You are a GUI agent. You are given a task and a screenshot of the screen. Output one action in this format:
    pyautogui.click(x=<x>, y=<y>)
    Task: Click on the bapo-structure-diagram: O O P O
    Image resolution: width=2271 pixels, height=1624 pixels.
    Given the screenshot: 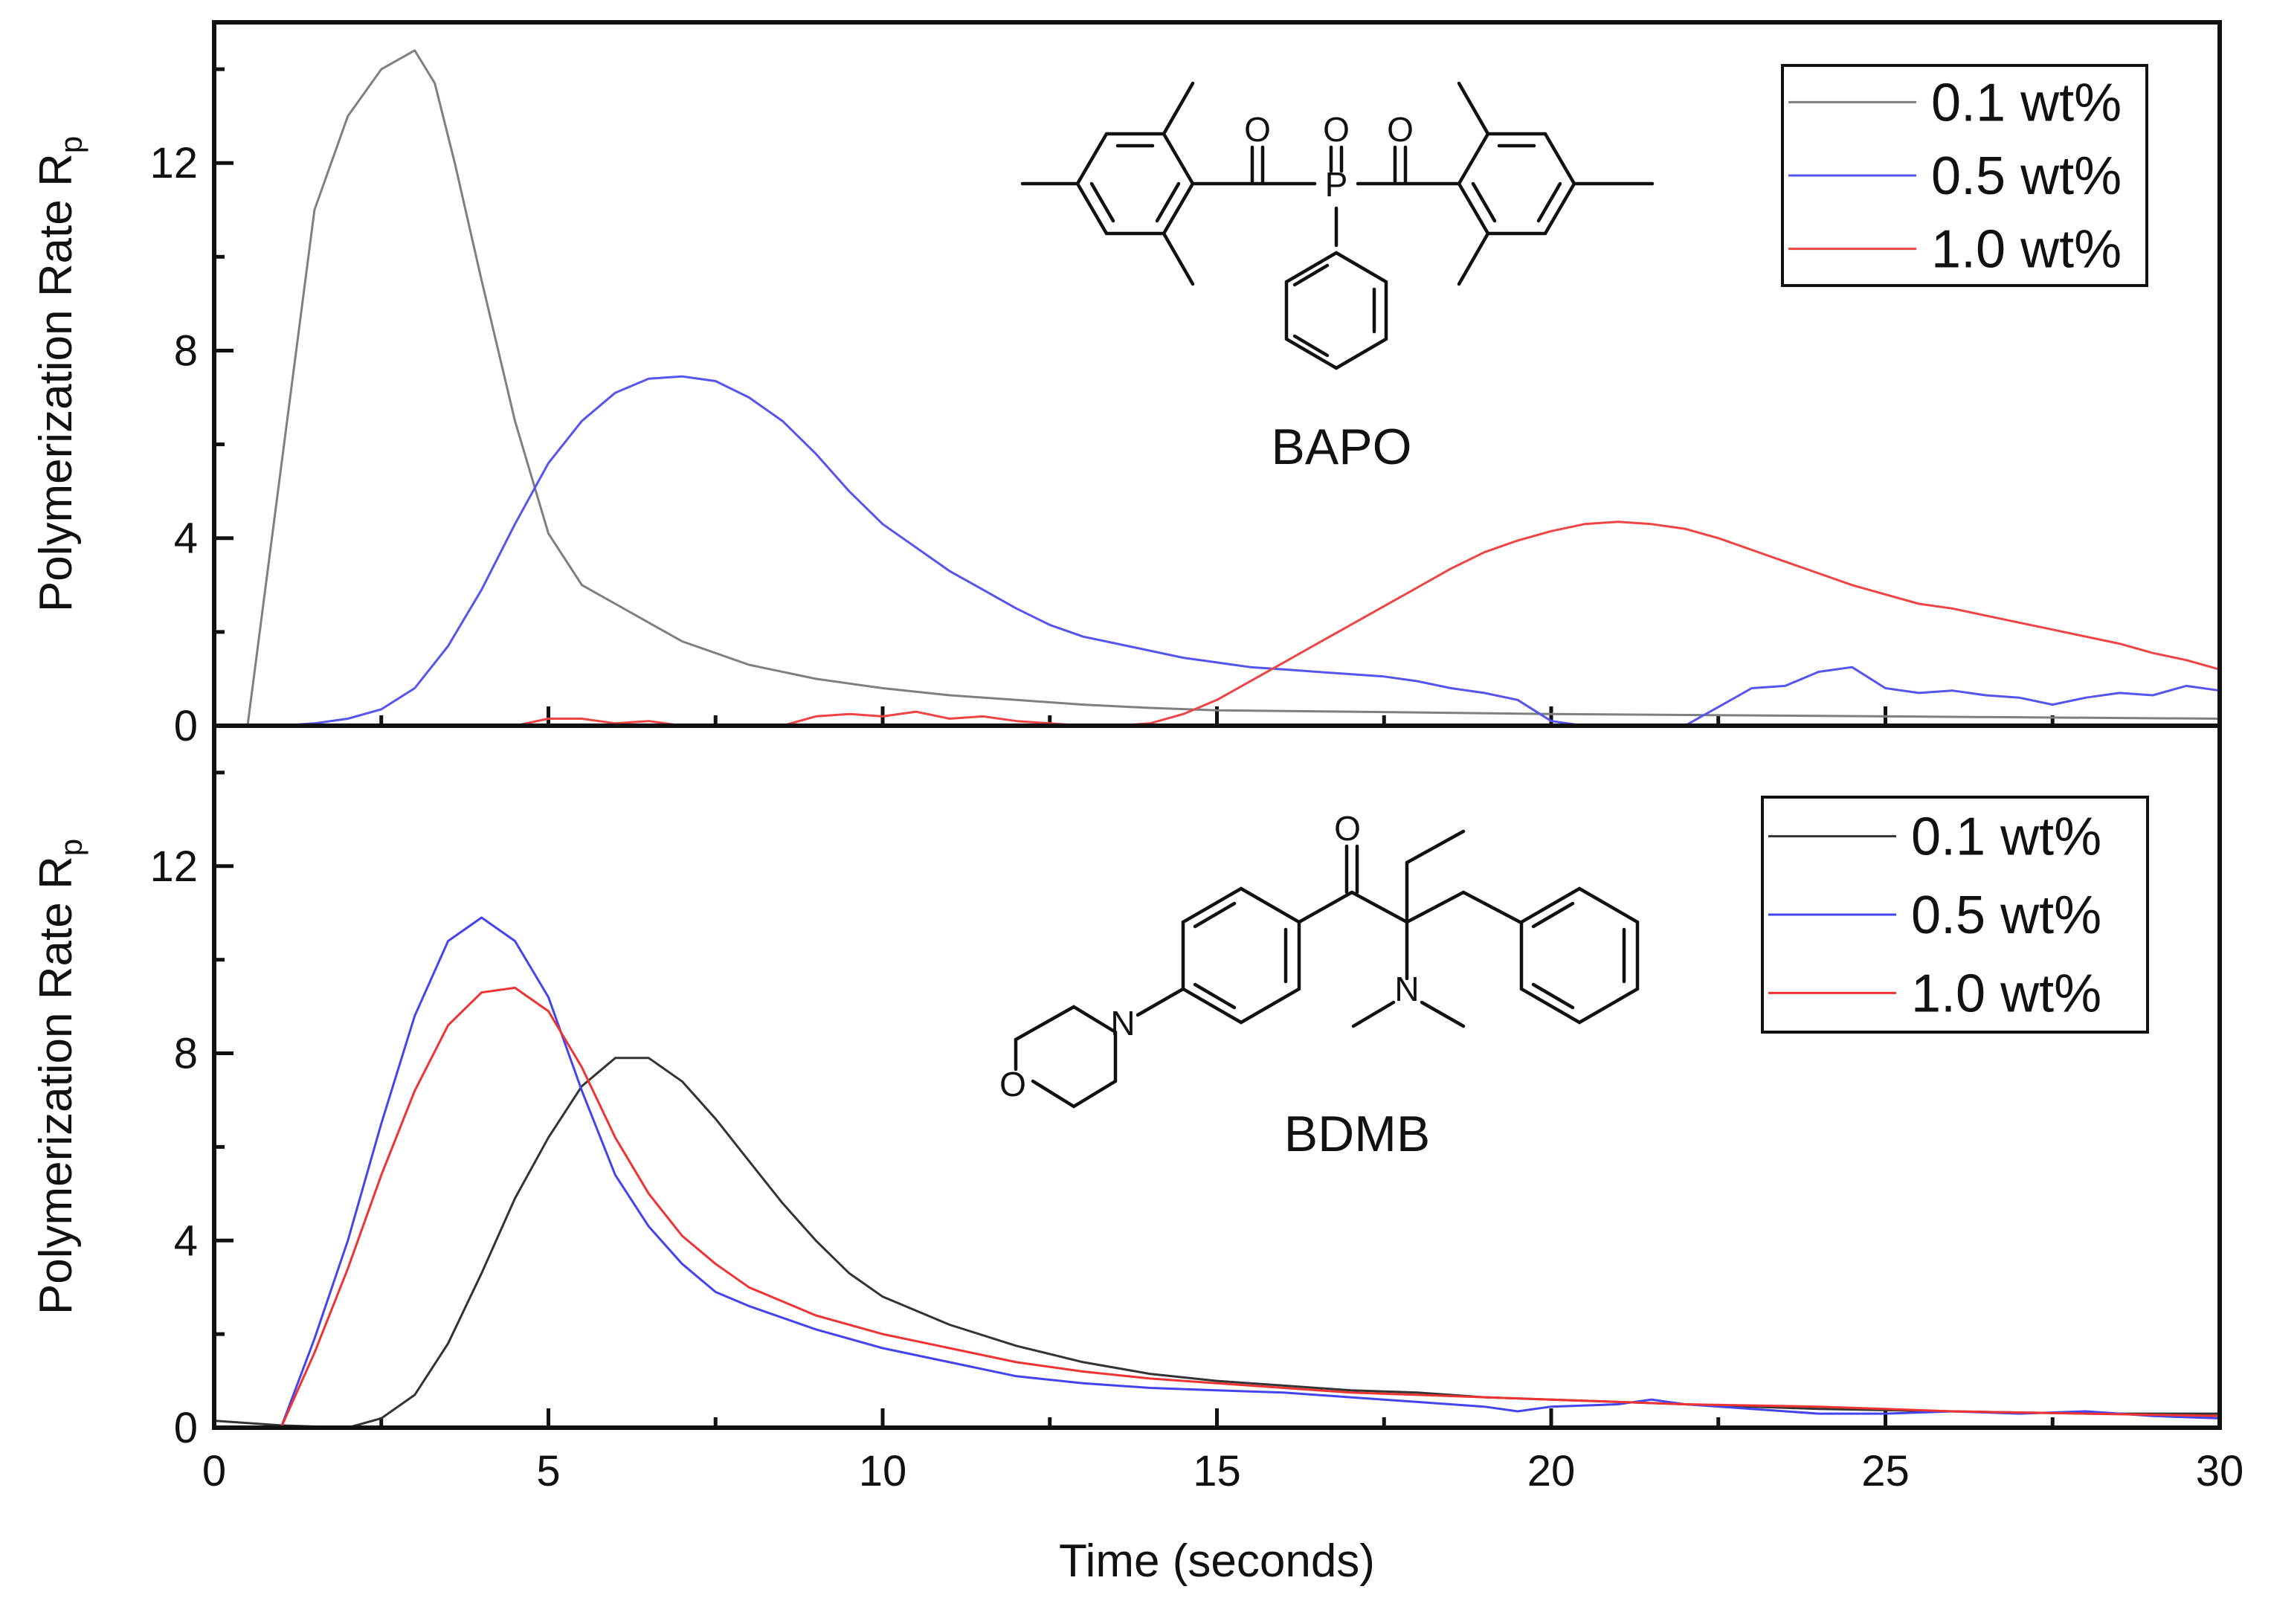 What is the action you would take?
    pyautogui.click(x=1337, y=225)
    